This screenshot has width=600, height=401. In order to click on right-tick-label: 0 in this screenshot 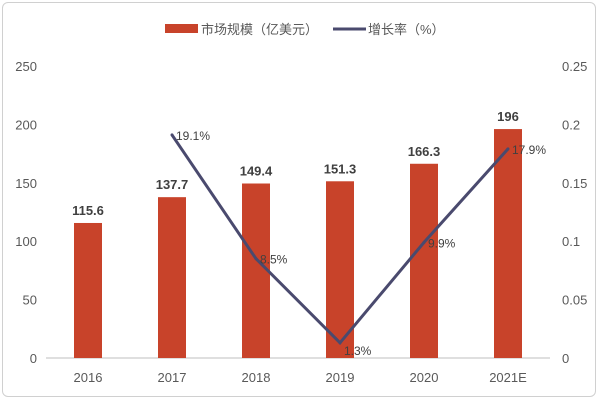, I will do `click(565, 358)`.